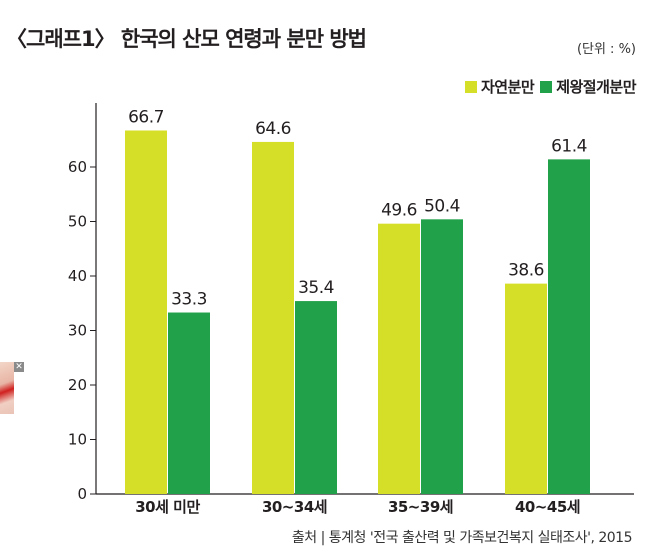 Image resolution: width=646 pixels, height=552 pixels. What do you see at coordinates (546, 86) in the screenshot?
I see `legend-swatch-cesarean` at bounding box center [546, 86].